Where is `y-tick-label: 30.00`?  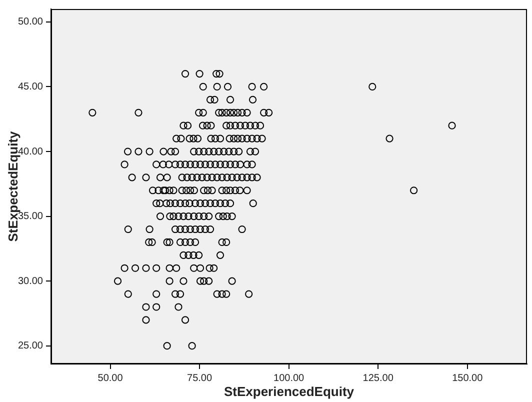 y-tick-label: 30.00 is located at coordinates (31, 281).